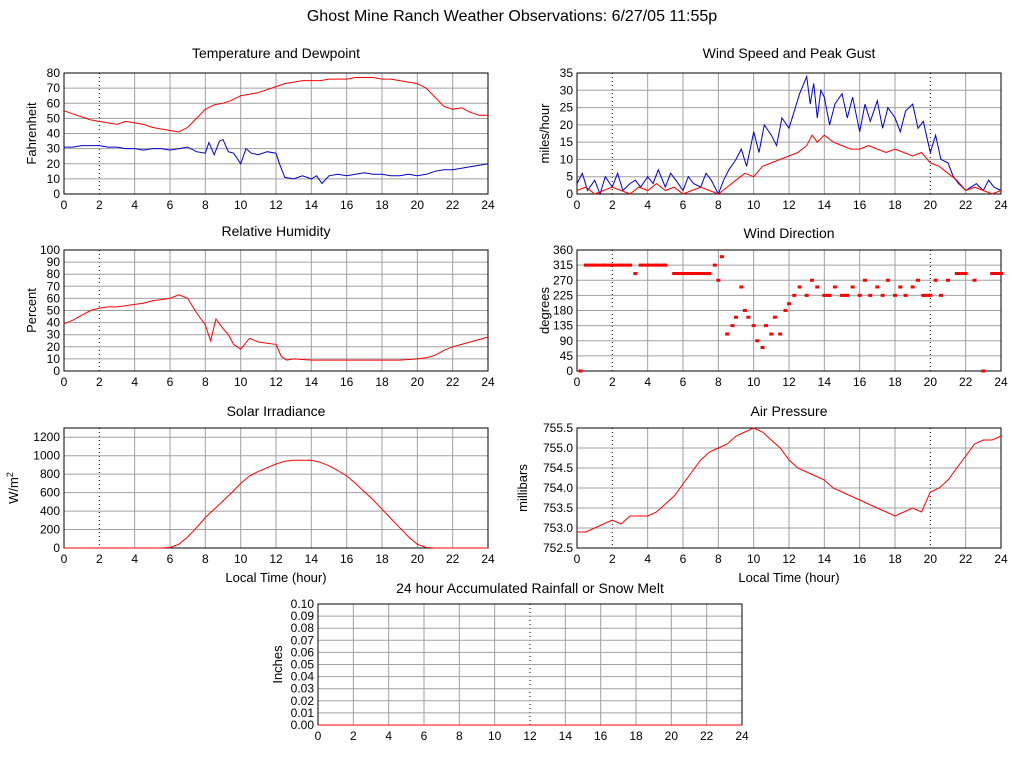 The width and height of the screenshot is (1024, 768). Describe the element at coordinates (567, 73) in the screenshot. I see `y-tick-label: 35` at that location.